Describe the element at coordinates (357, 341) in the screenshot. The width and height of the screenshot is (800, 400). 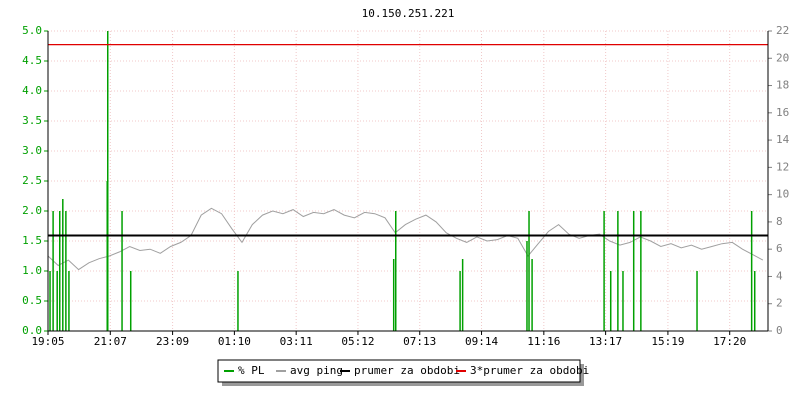
I see `x-tick-label: 05:12` at that location.